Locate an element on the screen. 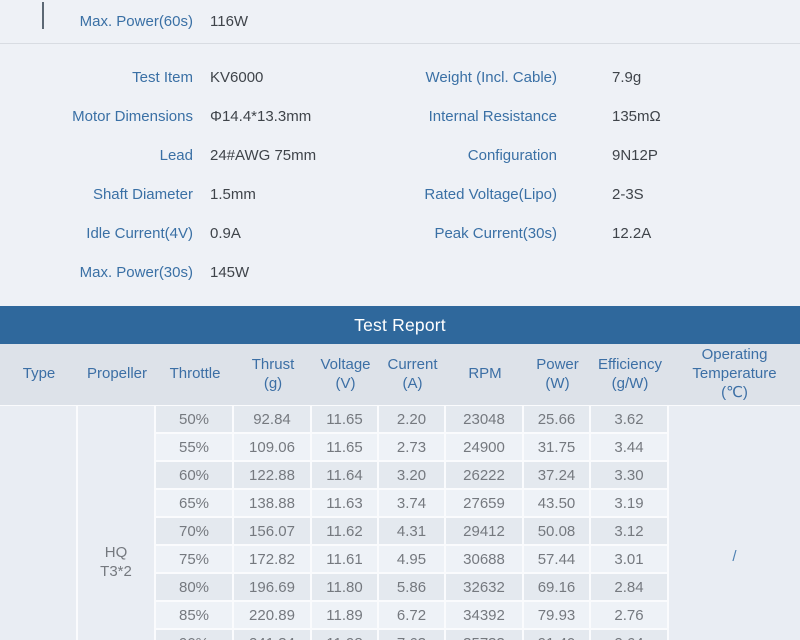  table-cell-throttle: 75% is located at coordinates (195, 560).